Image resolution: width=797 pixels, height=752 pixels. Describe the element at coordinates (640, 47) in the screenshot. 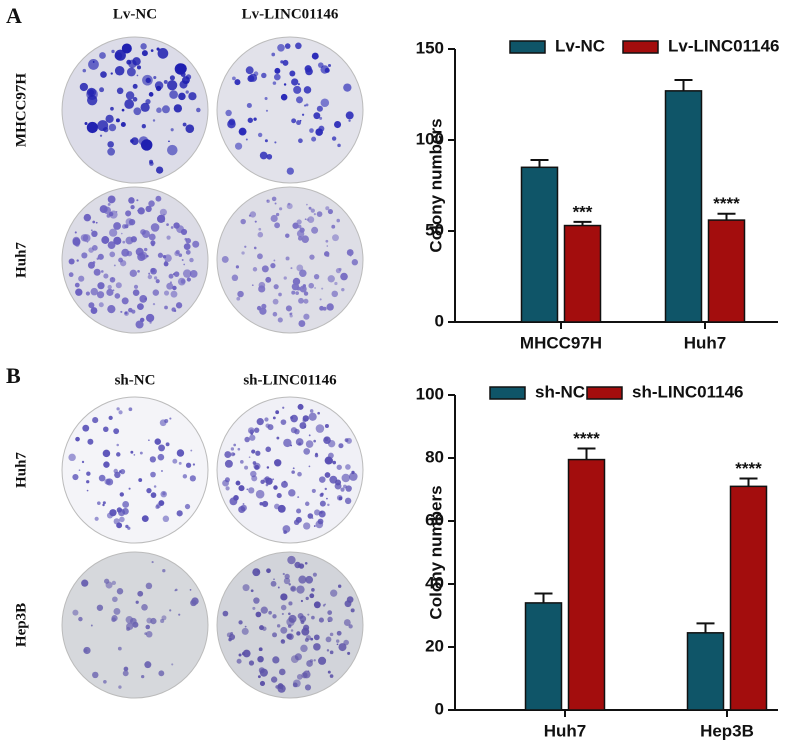

I see `legend-swatch` at that location.